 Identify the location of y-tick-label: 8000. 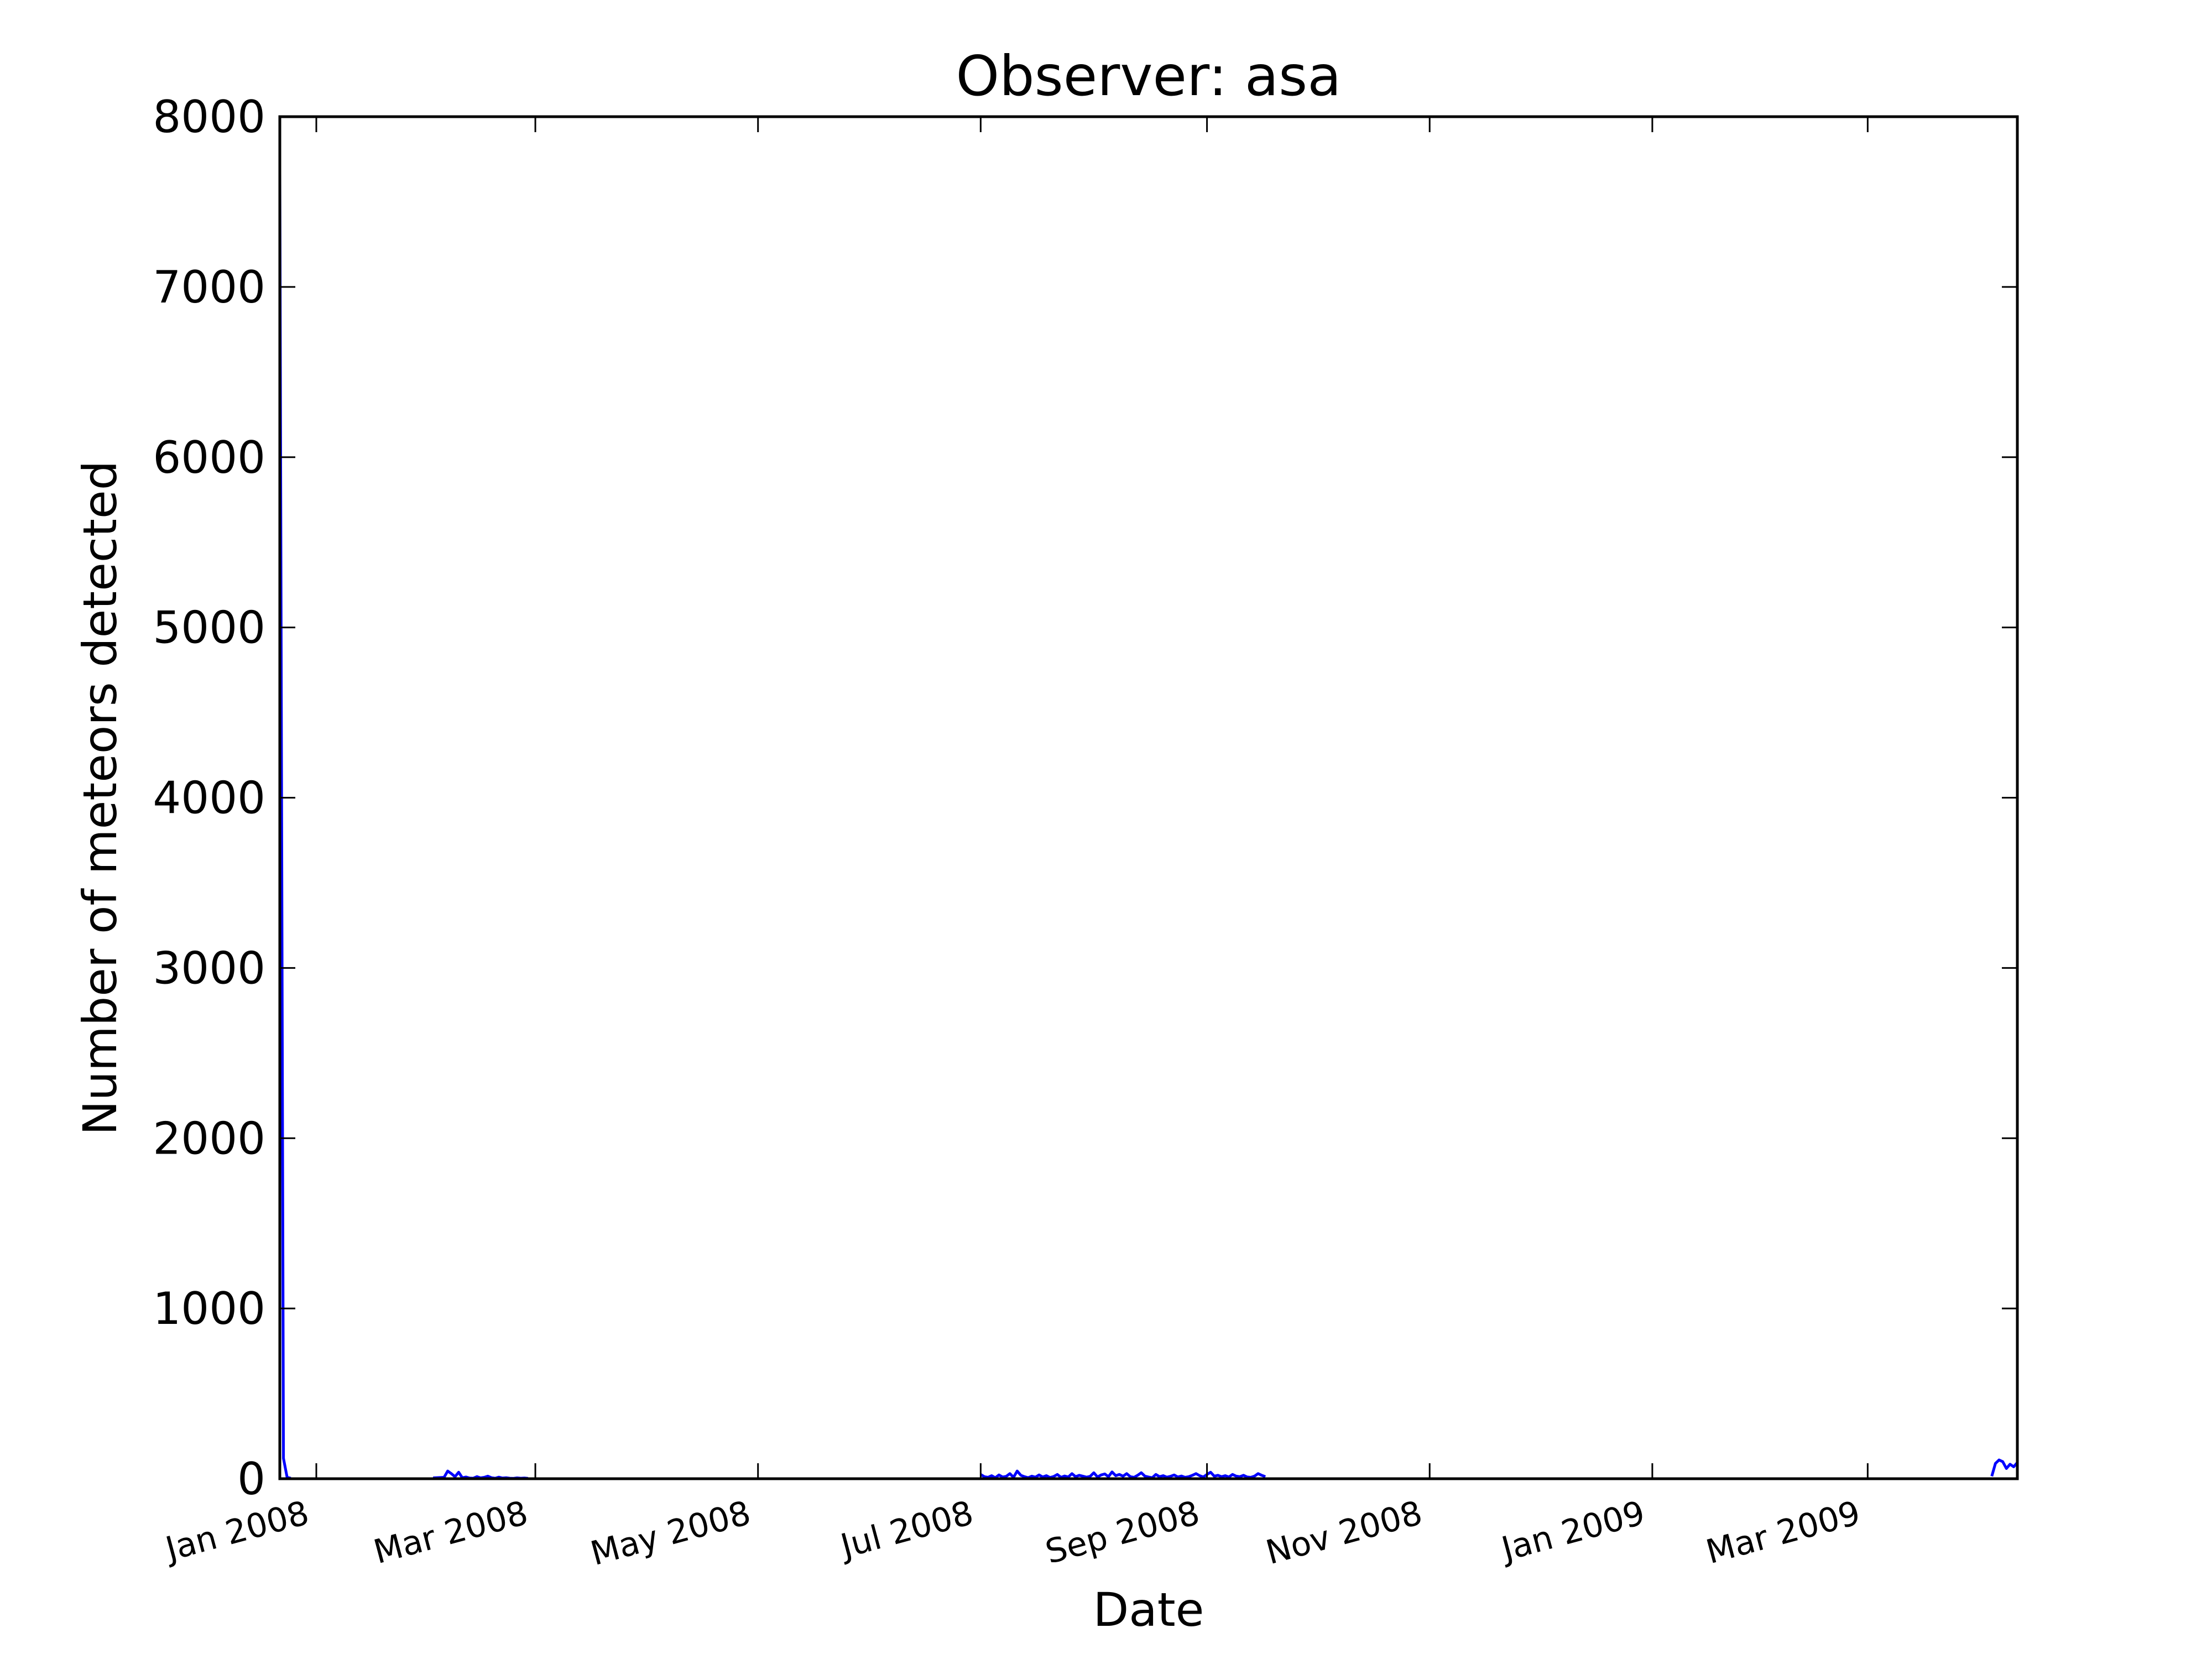
(209, 117).